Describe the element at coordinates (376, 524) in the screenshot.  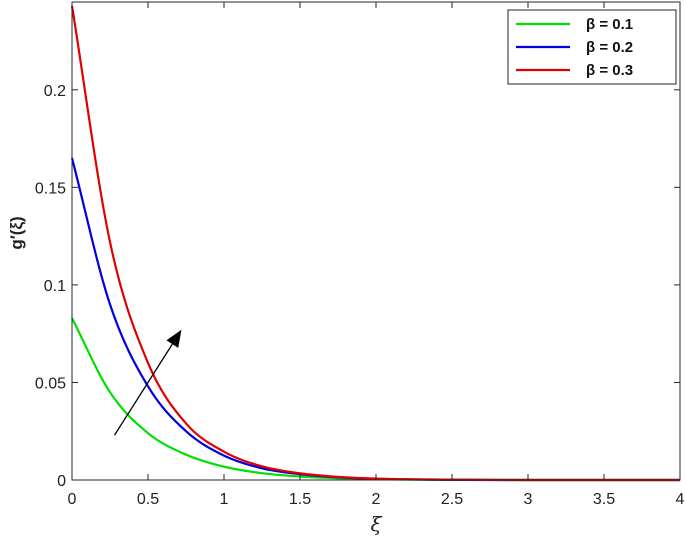
I see `x-axis-title: ξ` at that location.